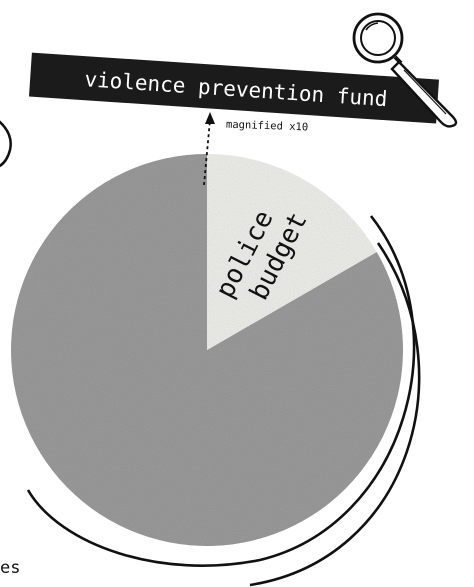  What do you see at coordinates (207, 152) in the screenshot?
I see `pointer-dashed-line` at bounding box center [207, 152].